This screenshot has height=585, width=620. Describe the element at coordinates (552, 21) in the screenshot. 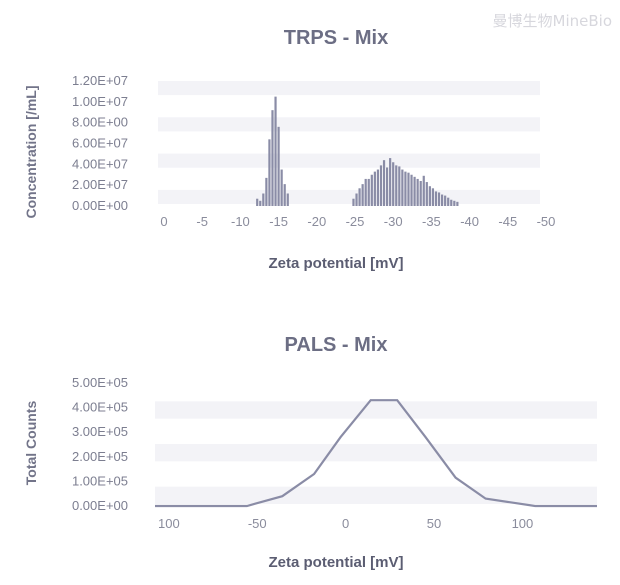

I see `watermark: 曼博生物MineBio` at that location.